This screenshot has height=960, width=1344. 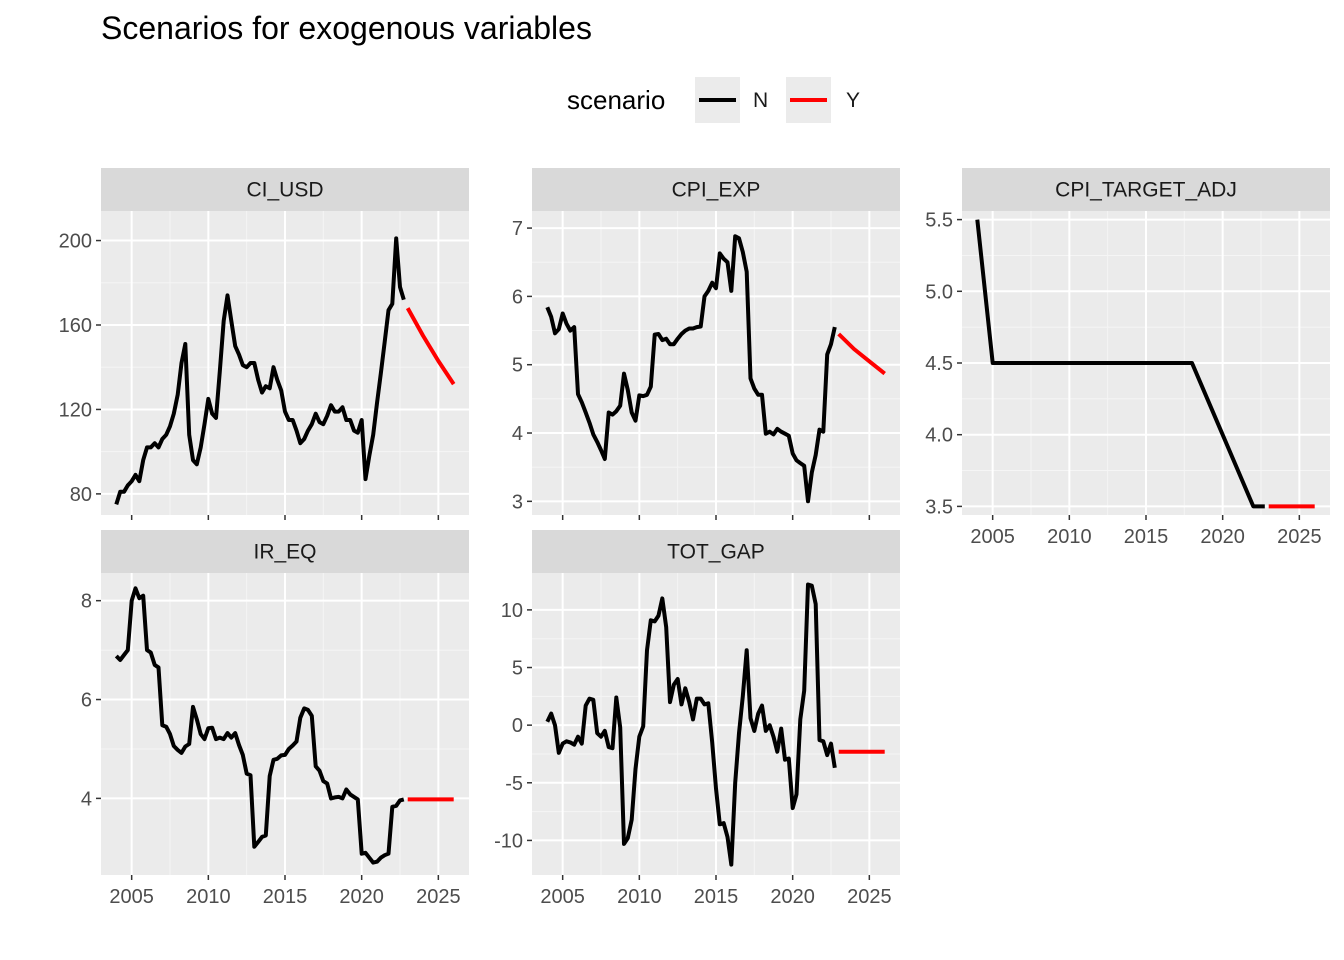 What do you see at coordinates (75, 326) in the screenshot?
I see `y-tick-label-ci-usd: 160` at bounding box center [75, 326].